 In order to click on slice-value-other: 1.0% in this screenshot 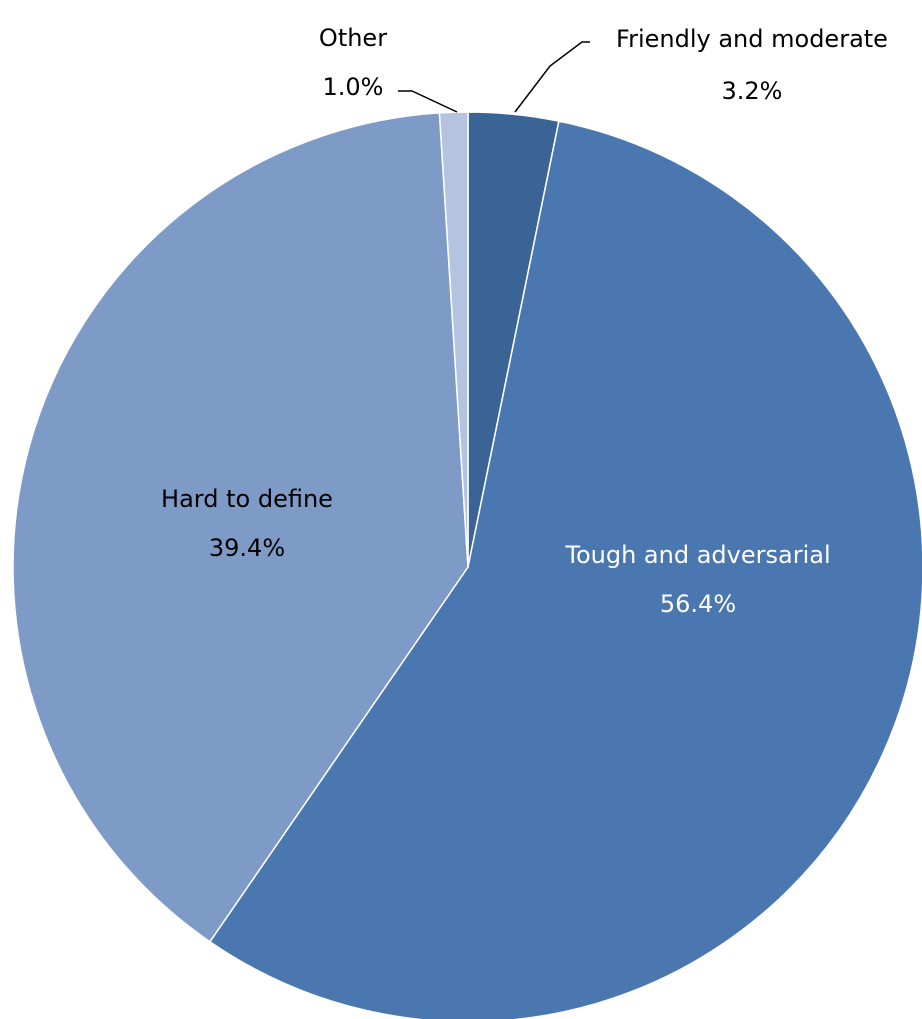, I will do `click(353, 87)`.